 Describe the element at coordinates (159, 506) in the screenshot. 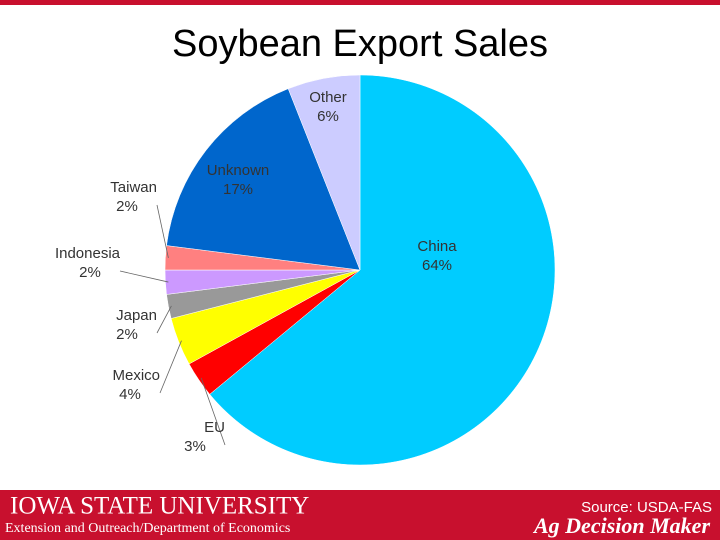

I see `university-name: IOWA STATE UNIVERSITY` at that location.